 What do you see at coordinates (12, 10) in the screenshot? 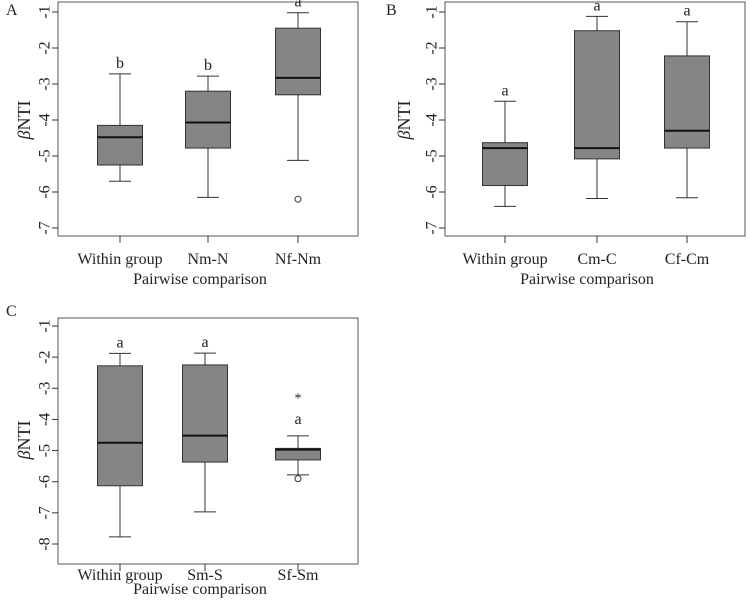
I see `panel-label: A` at bounding box center [12, 10].